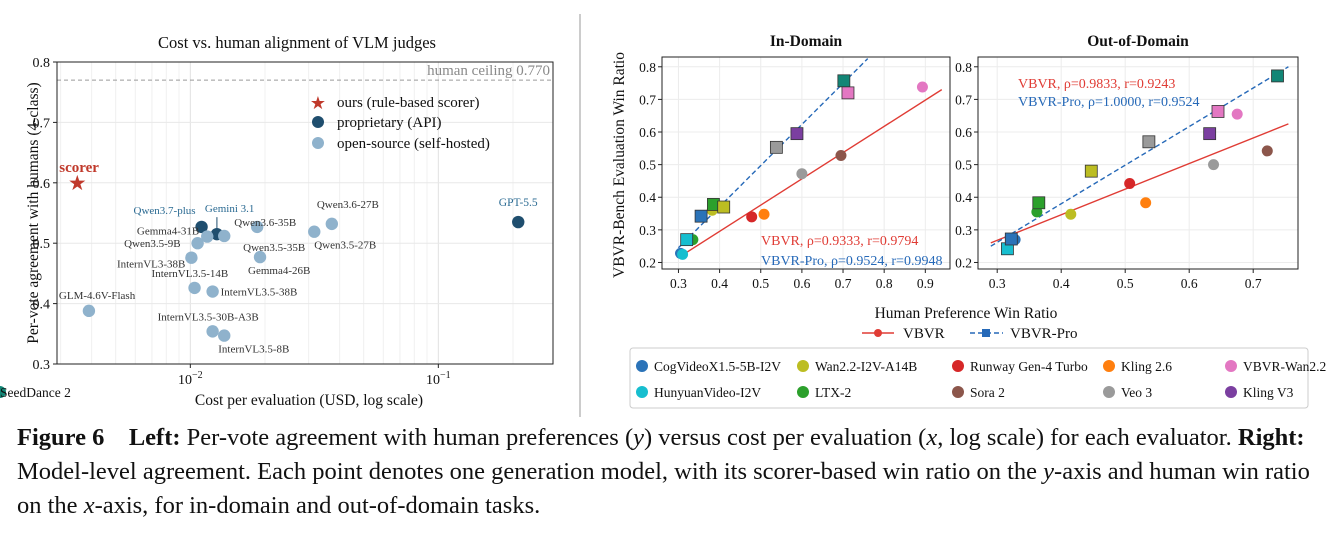  I want to click on label-gpt-5-5: GPT-5.5, so click(518, 203).